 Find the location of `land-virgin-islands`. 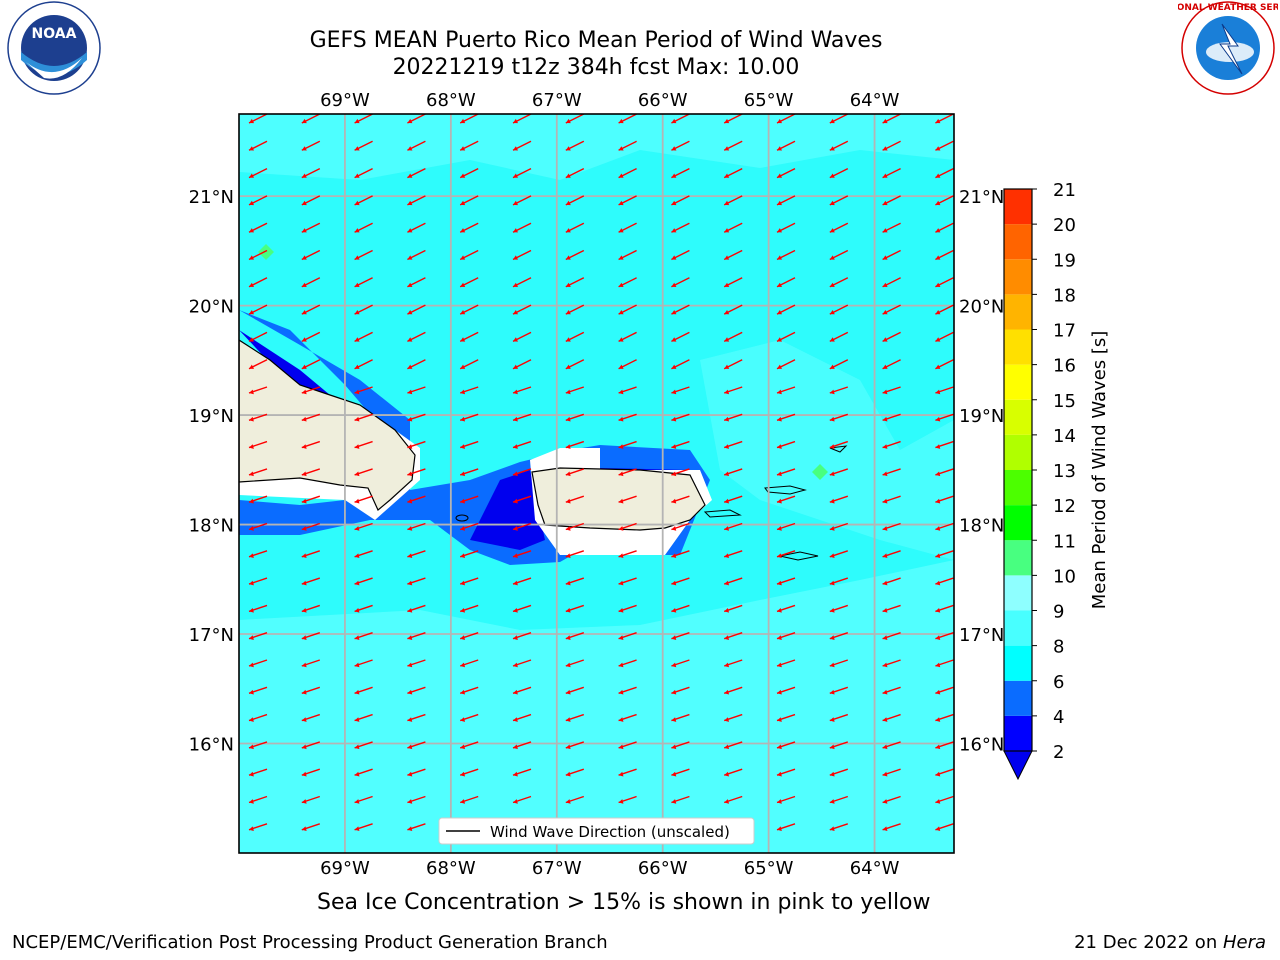

land-virgin-islands is located at coordinates (785, 490).